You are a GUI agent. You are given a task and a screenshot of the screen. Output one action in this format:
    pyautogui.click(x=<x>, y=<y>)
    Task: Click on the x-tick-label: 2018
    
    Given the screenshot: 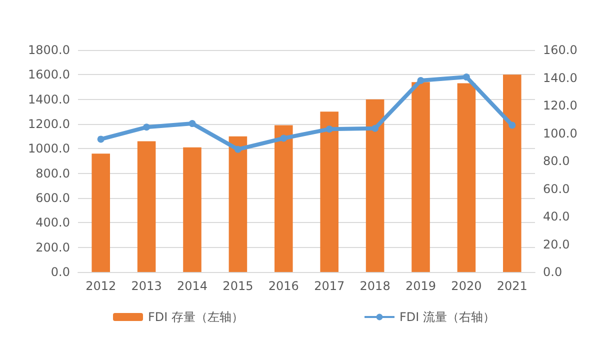 What is the action you would take?
    pyautogui.click(x=375, y=286)
    